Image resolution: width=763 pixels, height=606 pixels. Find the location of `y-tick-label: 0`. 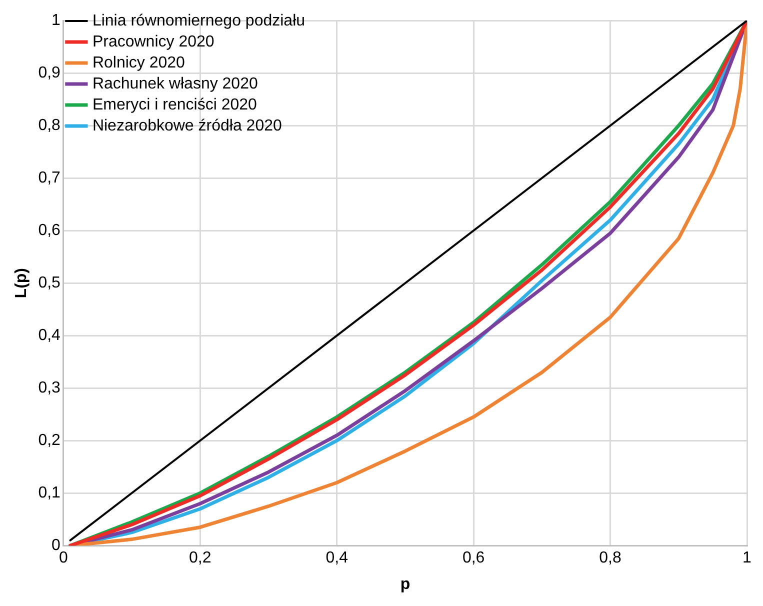

y-tick-label: 0 is located at coordinates (56, 545).